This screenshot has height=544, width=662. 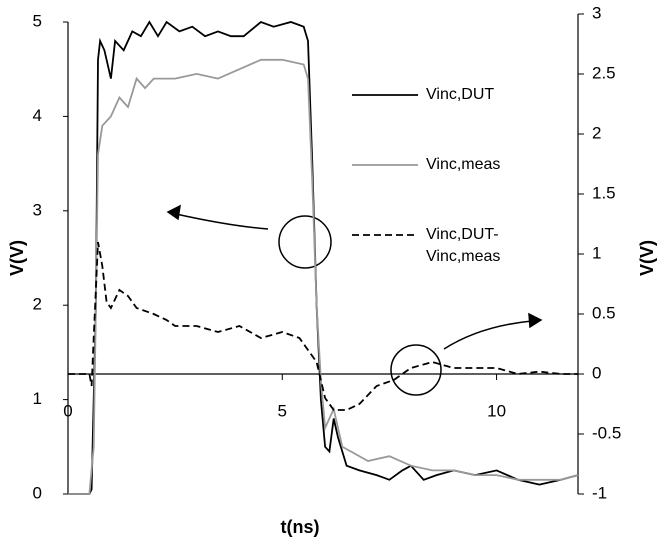 What do you see at coordinates (300, 527) in the screenshot?
I see `x-axis-title: t(ns)` at bounding box center [300, 527].